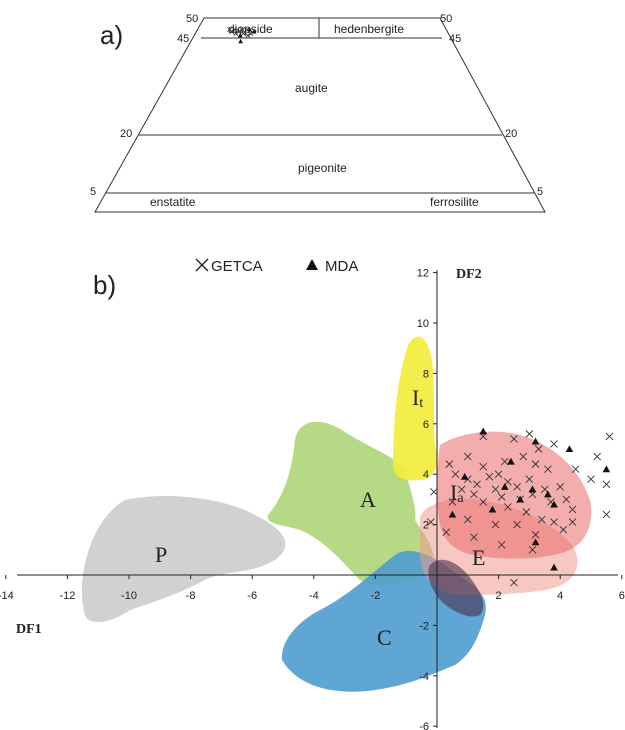 Image resolution: width=625 pixels, height=730 pixels. I want to click on x-tick-label: -14, so click(7, 596).